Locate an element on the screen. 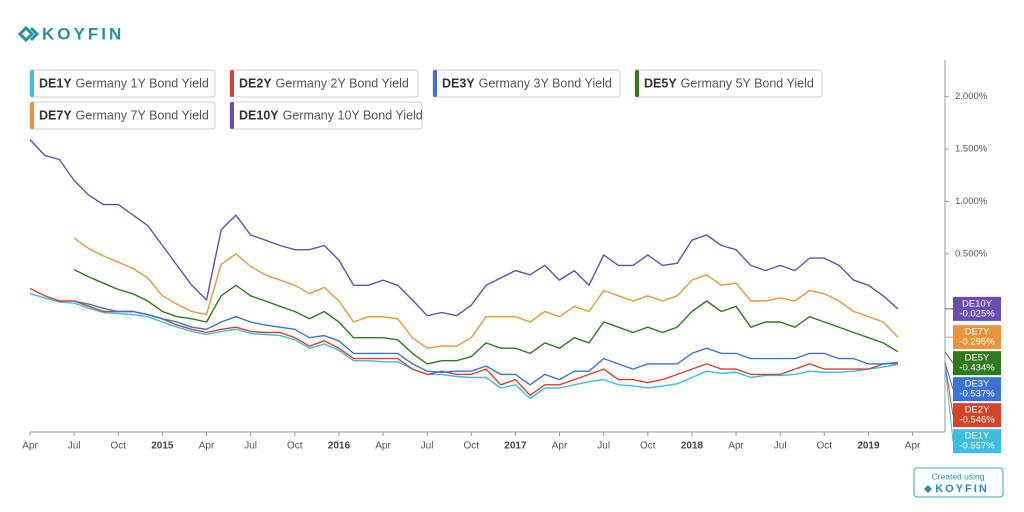 Image resolution: width=1024 pixels, height=512 pixels. credit: Created using KOYFIN is located at coordinates (958, 482).